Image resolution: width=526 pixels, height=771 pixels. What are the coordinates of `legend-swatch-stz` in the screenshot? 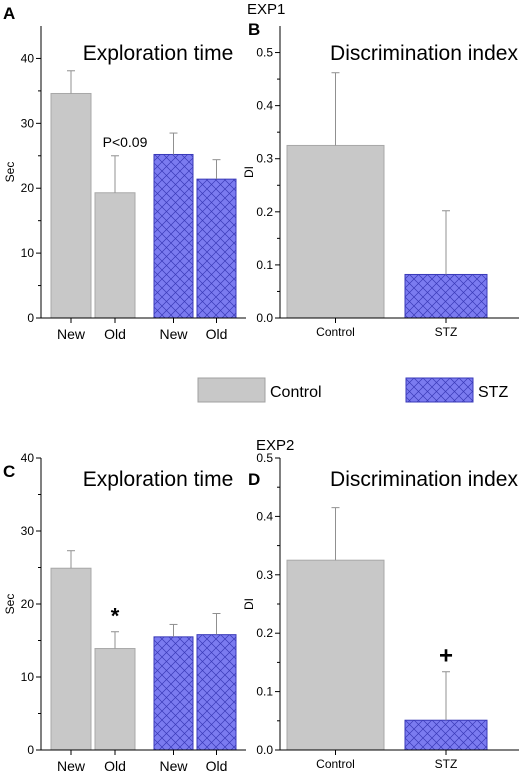 It's located at (439, 390).